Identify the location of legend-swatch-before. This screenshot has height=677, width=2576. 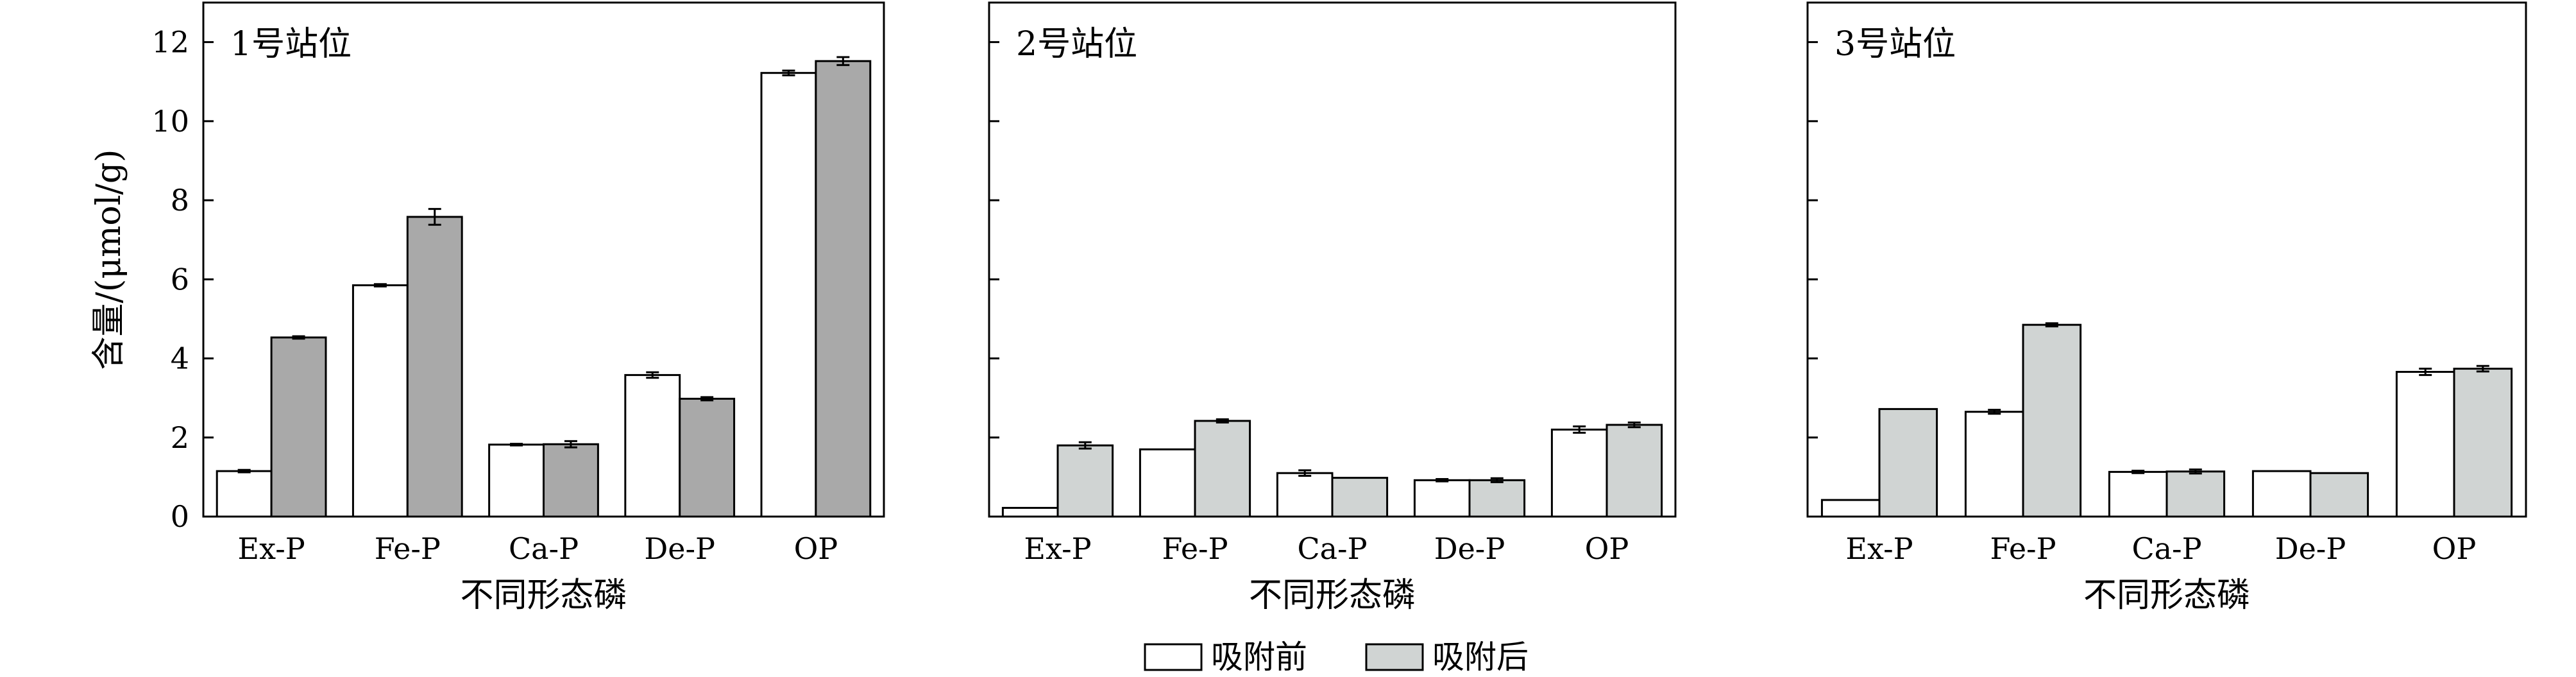
(1173, 657).